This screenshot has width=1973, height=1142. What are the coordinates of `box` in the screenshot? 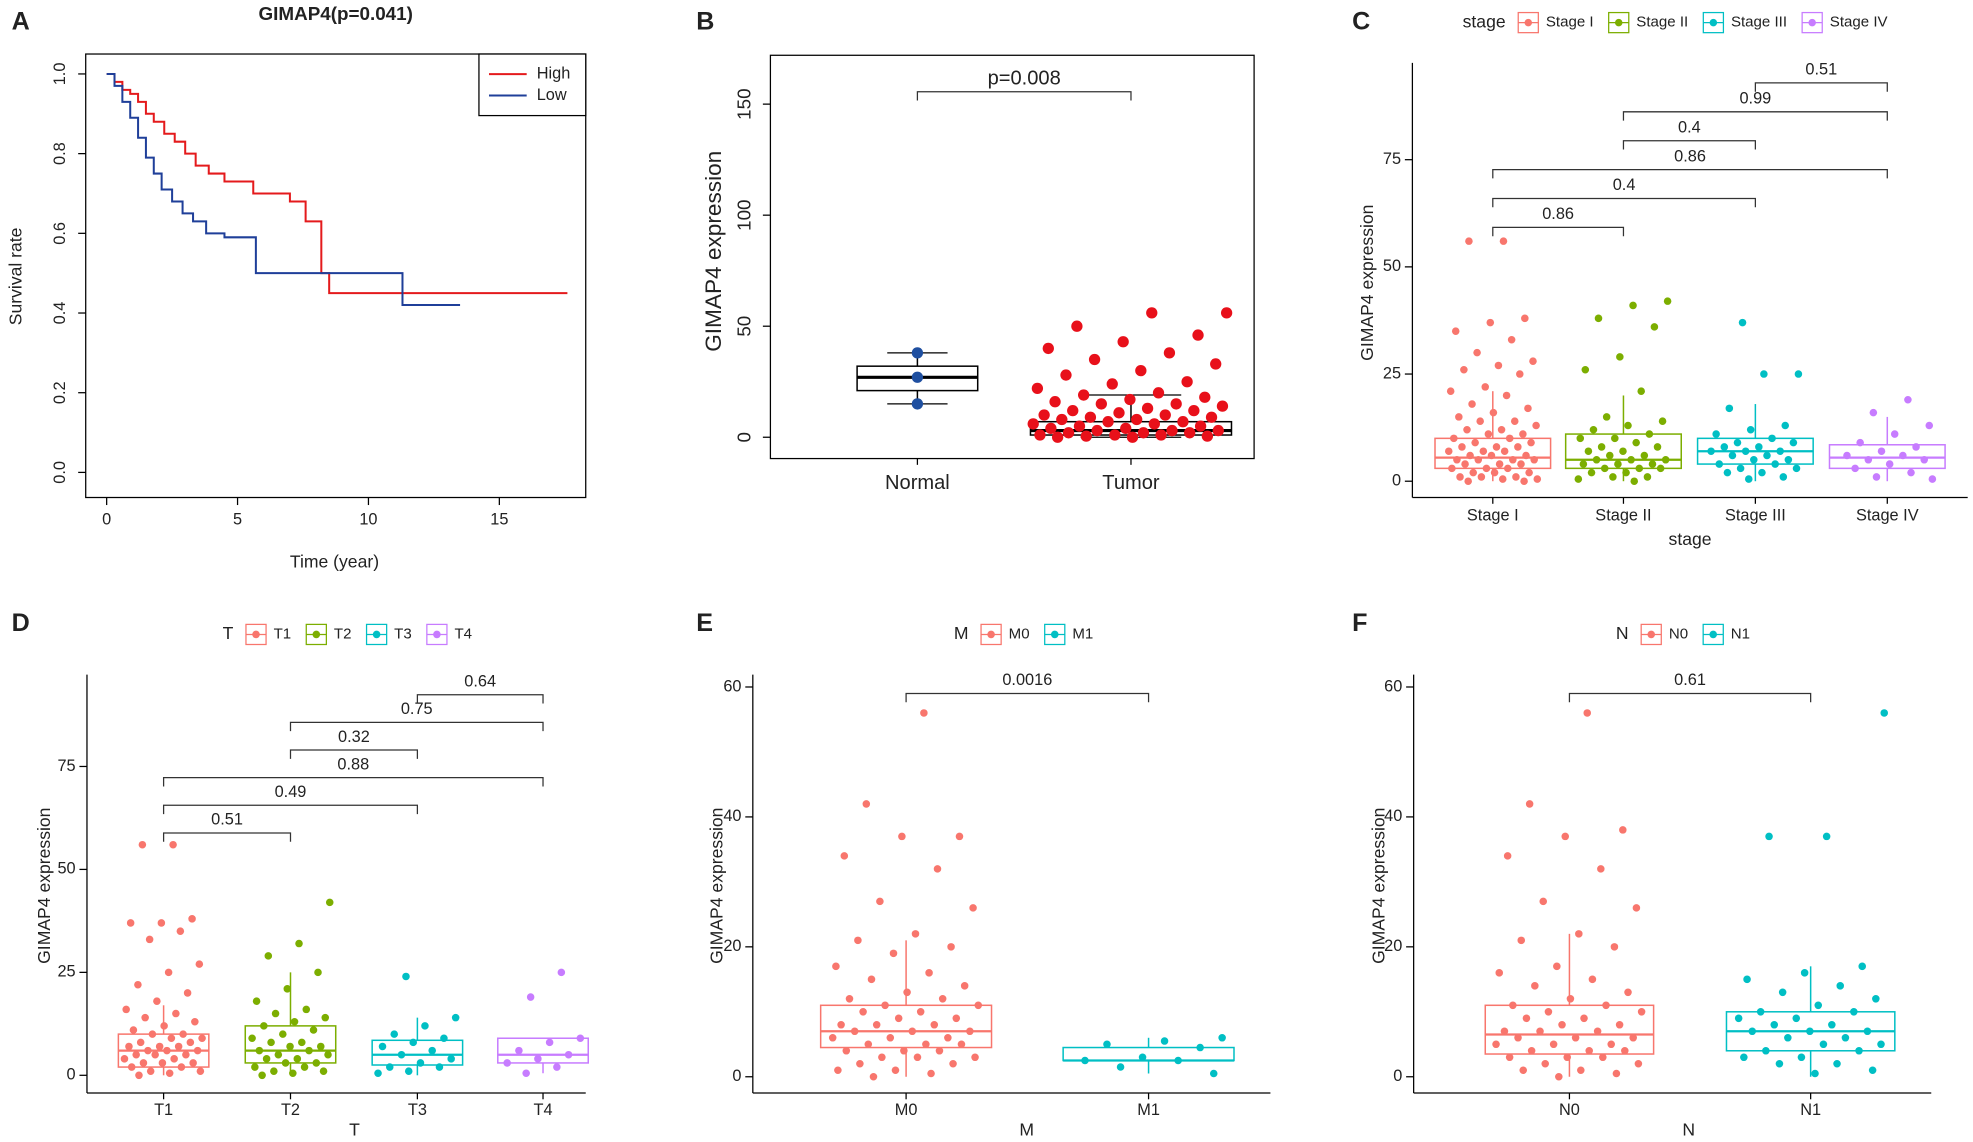 It's located at (906, 1026).